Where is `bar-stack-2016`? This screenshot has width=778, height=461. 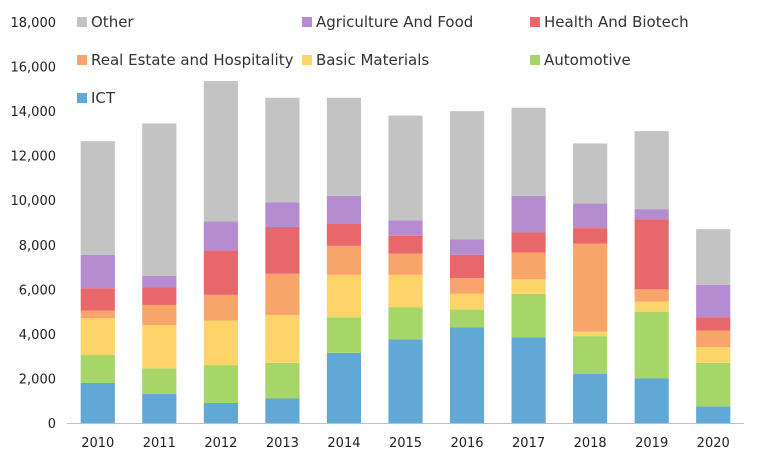
bar-stack-2016 is located at coordinates (467, 267).